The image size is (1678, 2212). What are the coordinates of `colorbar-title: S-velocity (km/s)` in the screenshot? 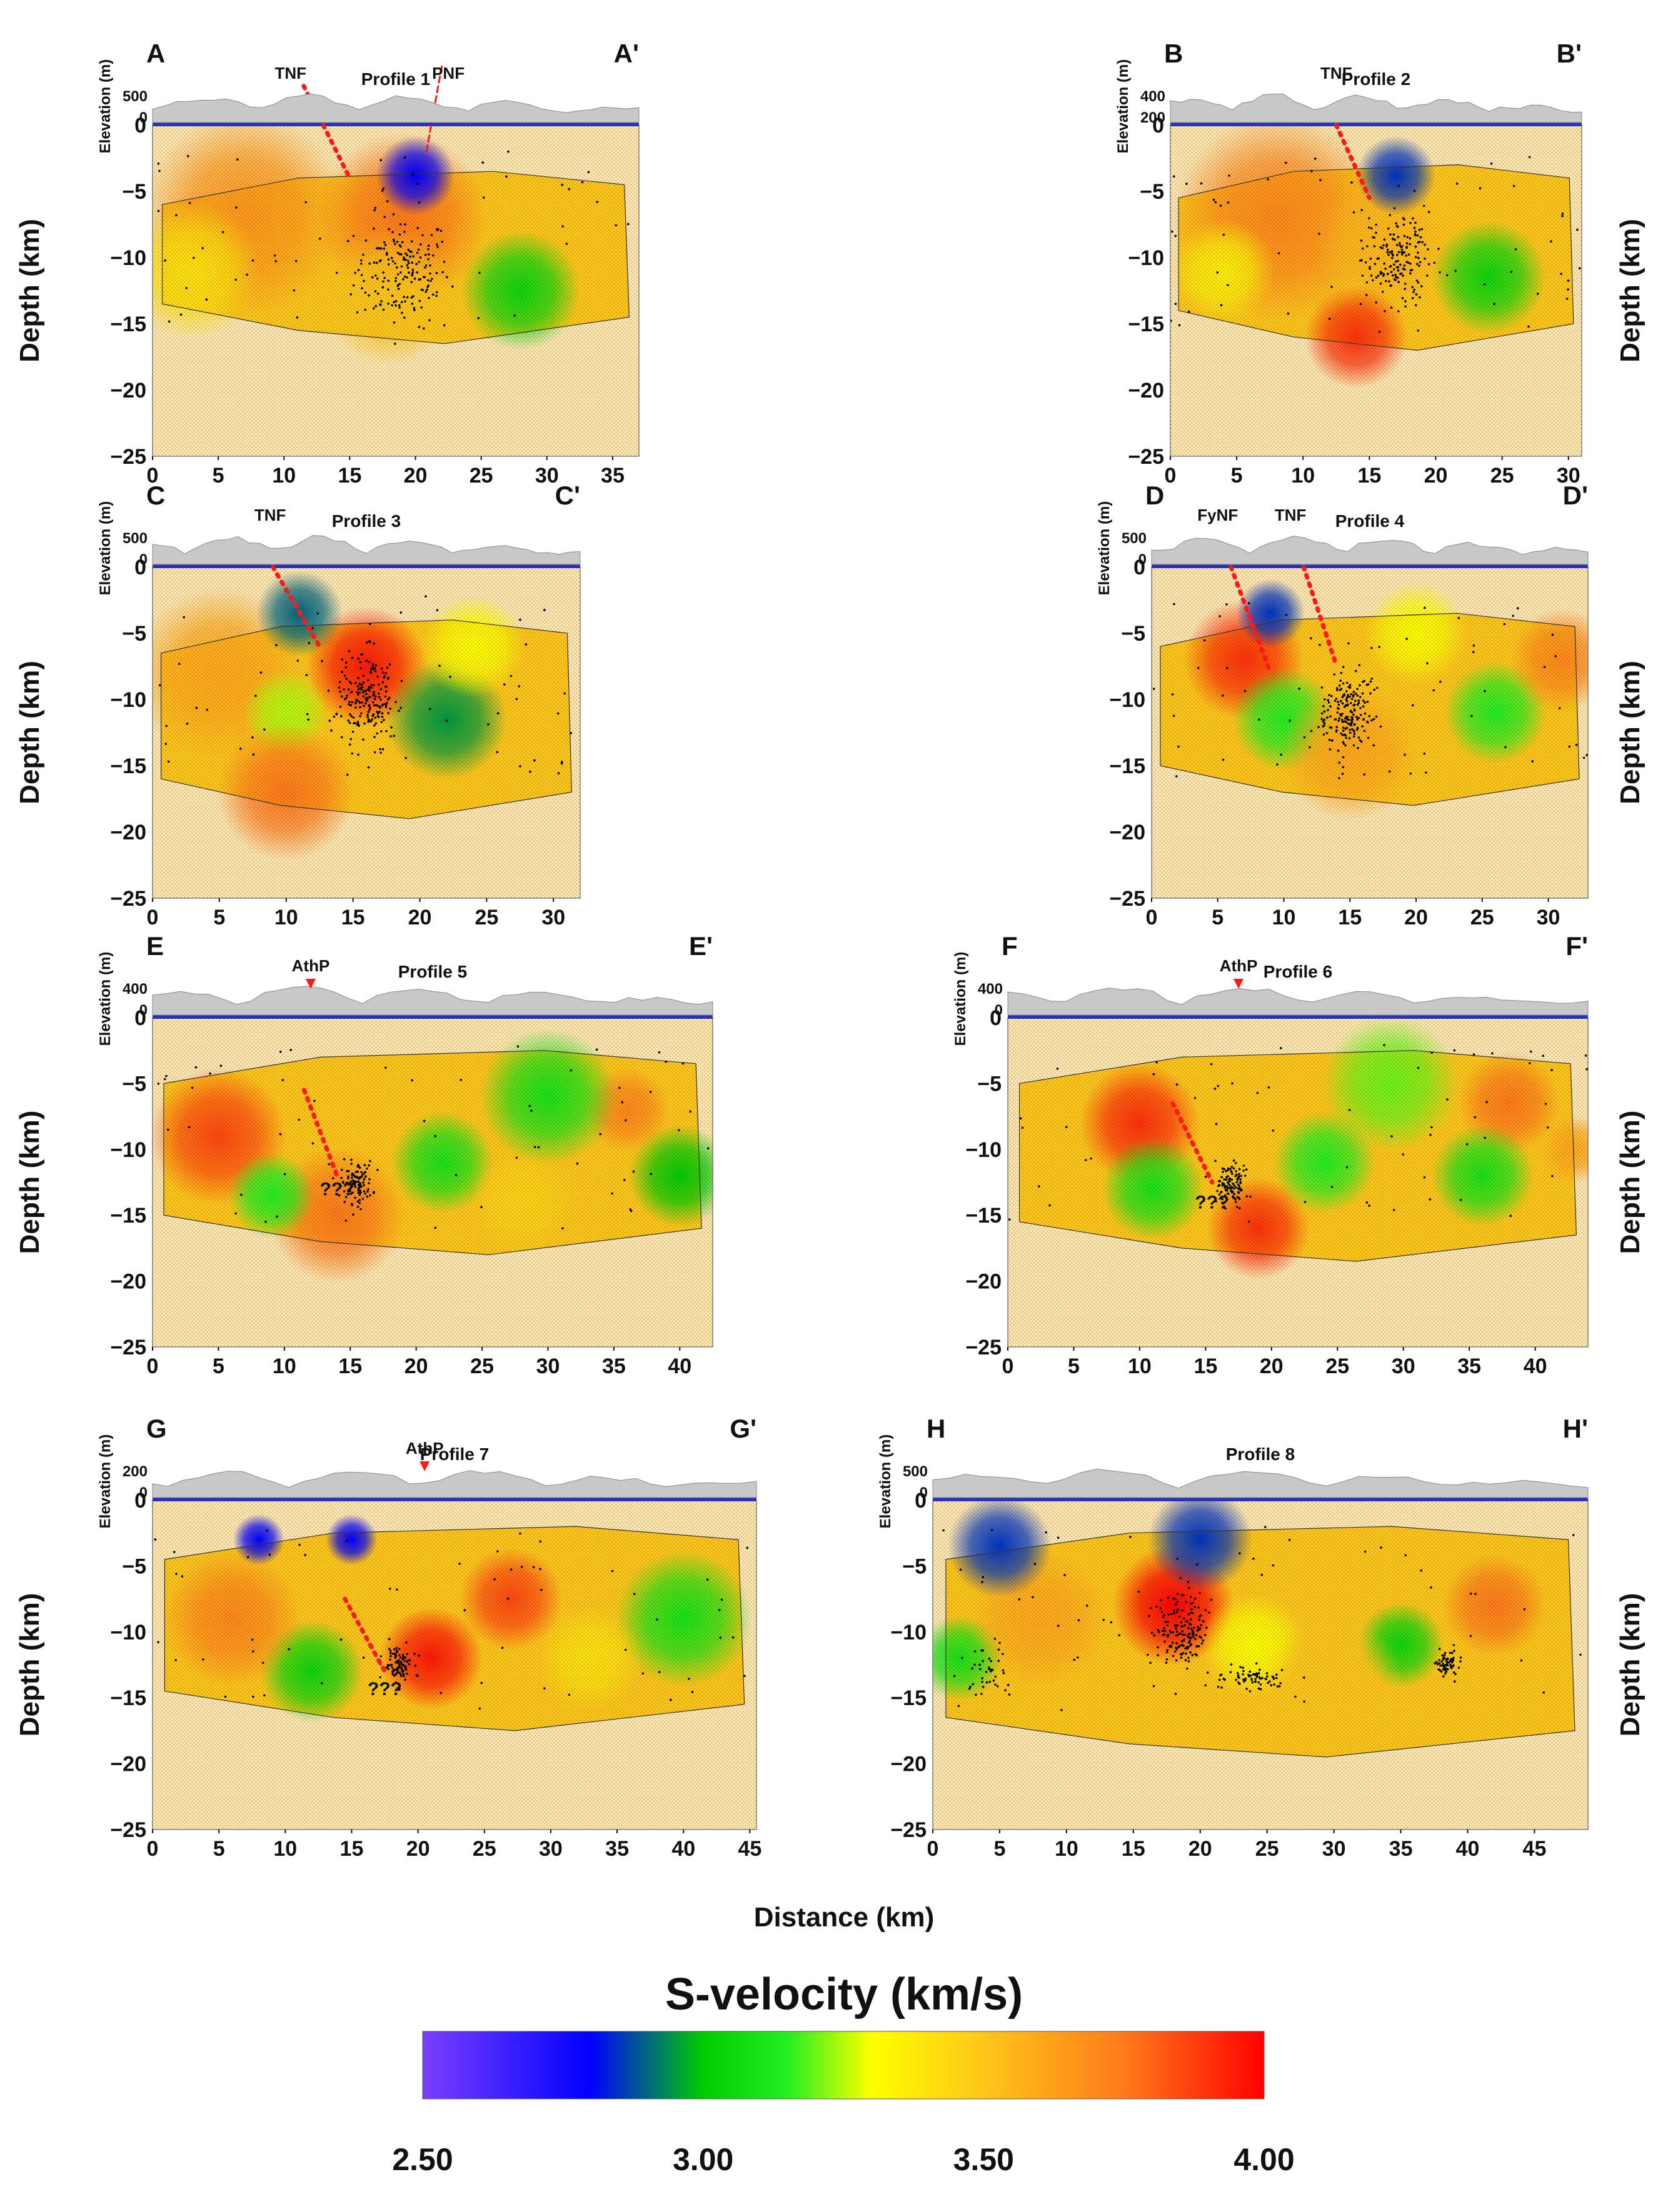 It's located at (844, 1994).